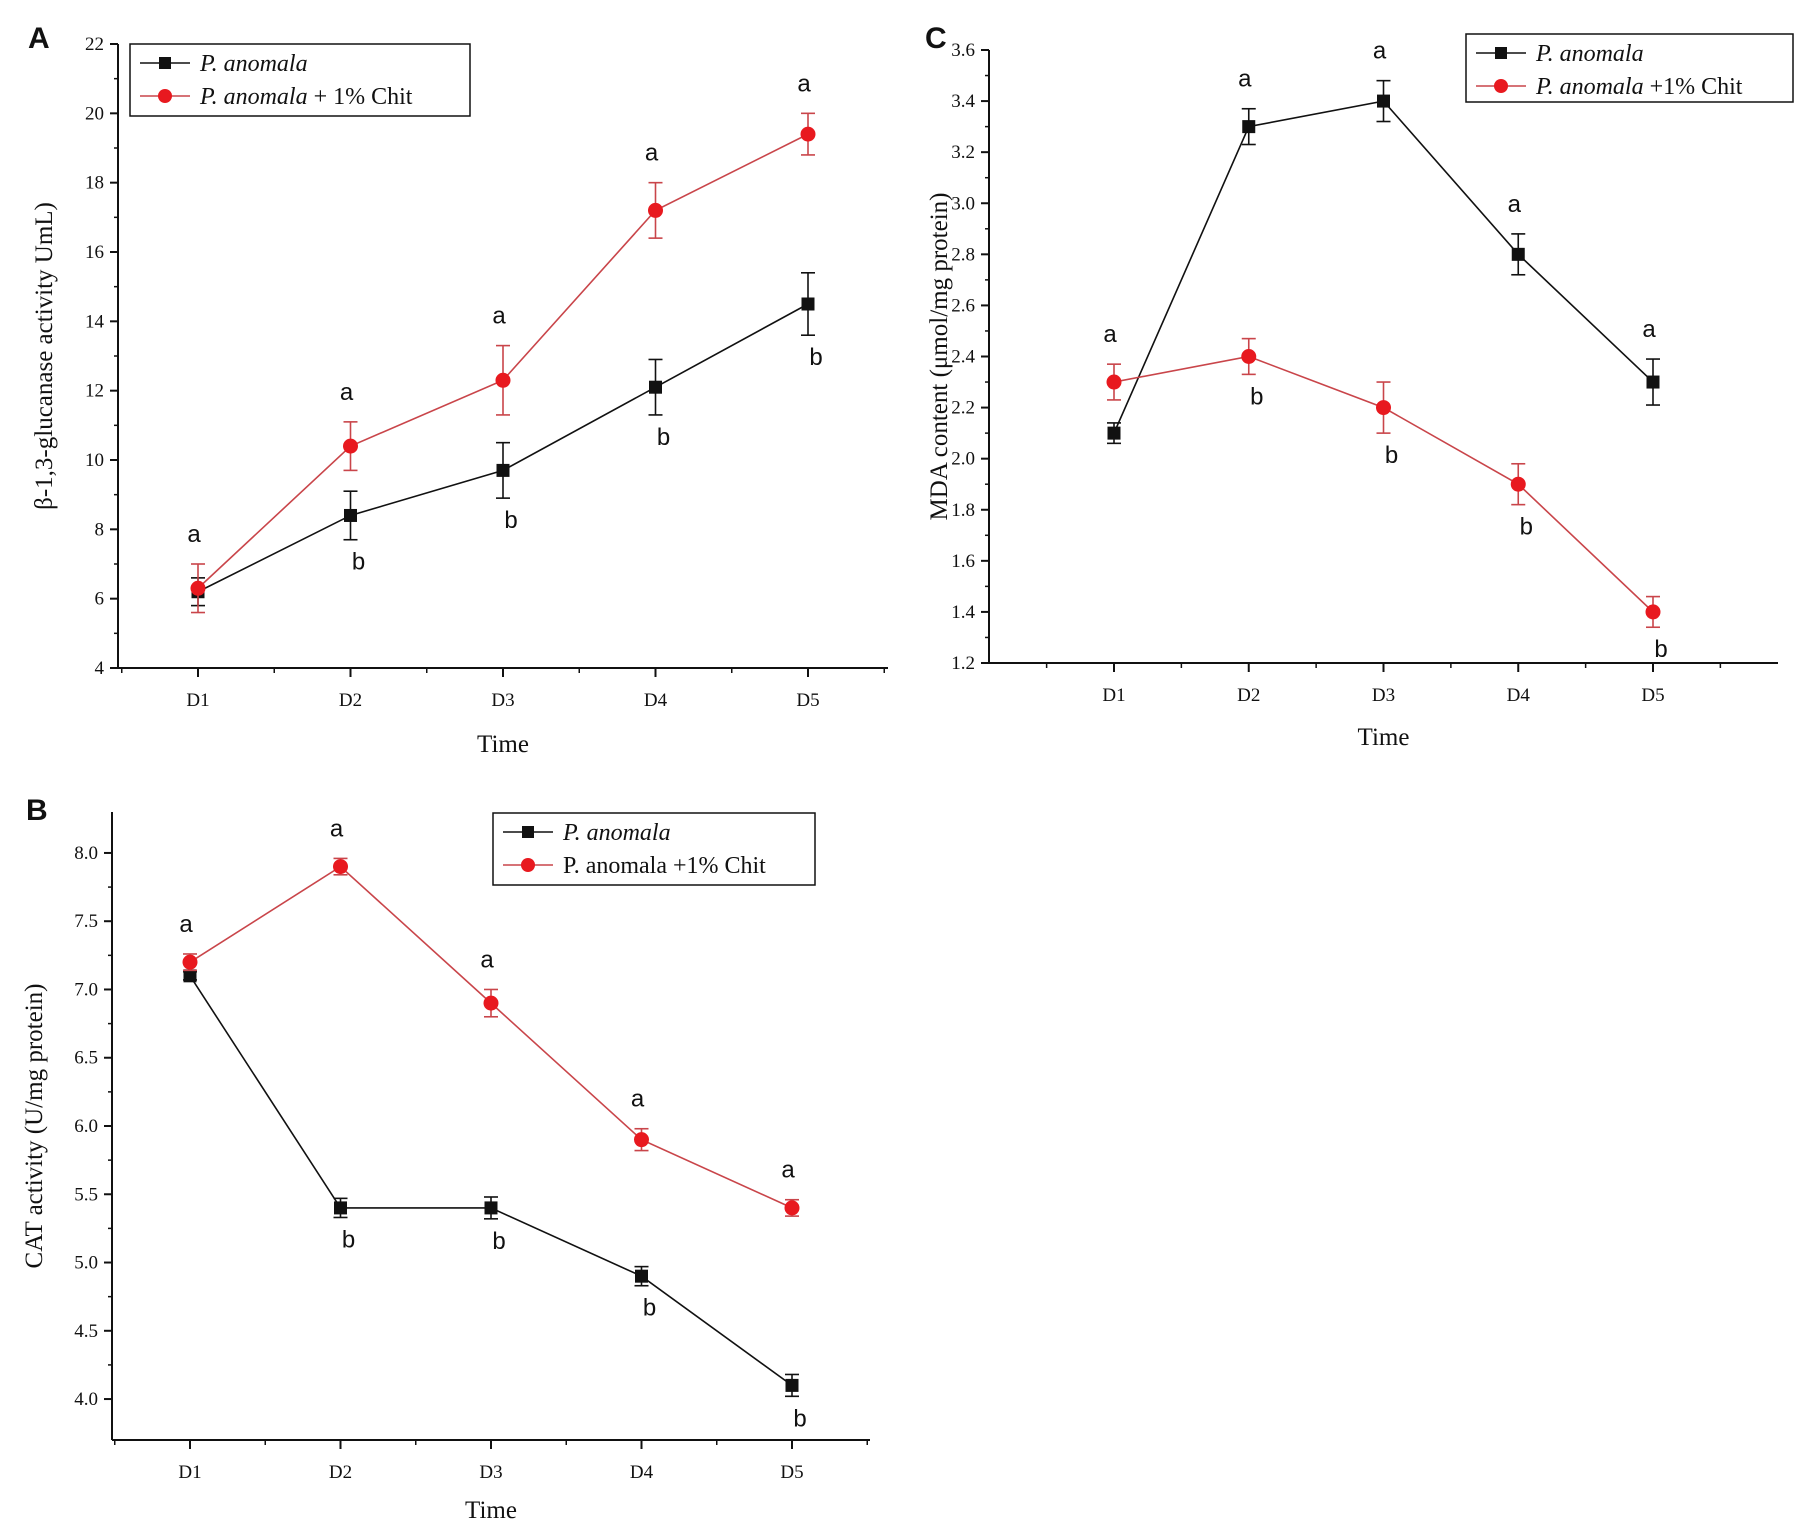 The width and height of the screenshot is (1806, 1536). What do you see at coordinates (963, 561) in the screenshot?
I see `y-tick-label: 1.6` at bounding box center [963, 561].